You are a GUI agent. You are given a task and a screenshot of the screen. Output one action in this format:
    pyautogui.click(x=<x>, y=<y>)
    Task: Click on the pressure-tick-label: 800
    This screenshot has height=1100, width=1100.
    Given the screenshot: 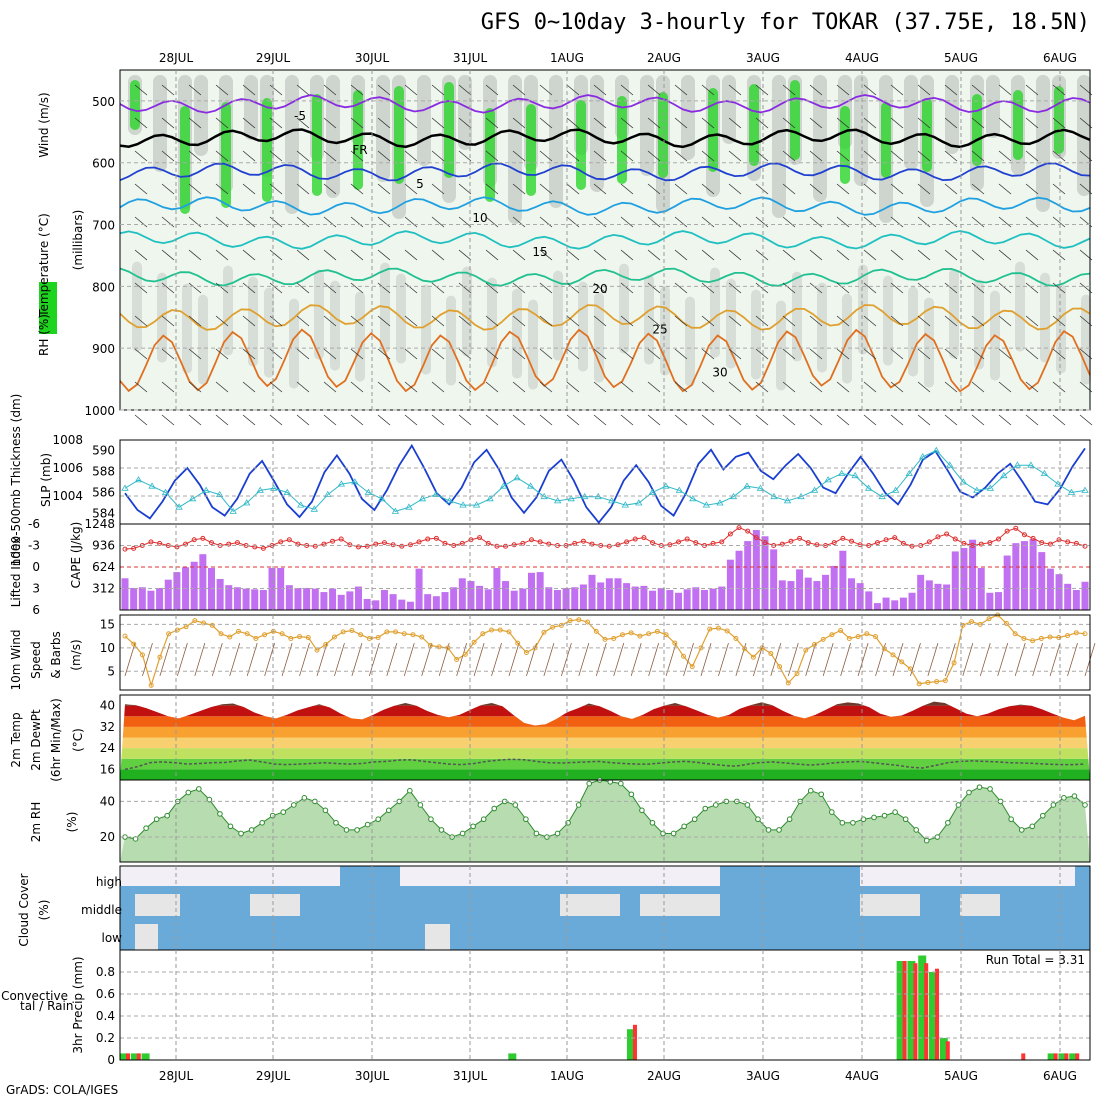 What is the action you would take?
    pyautogui.click(x=103, y=287)
    